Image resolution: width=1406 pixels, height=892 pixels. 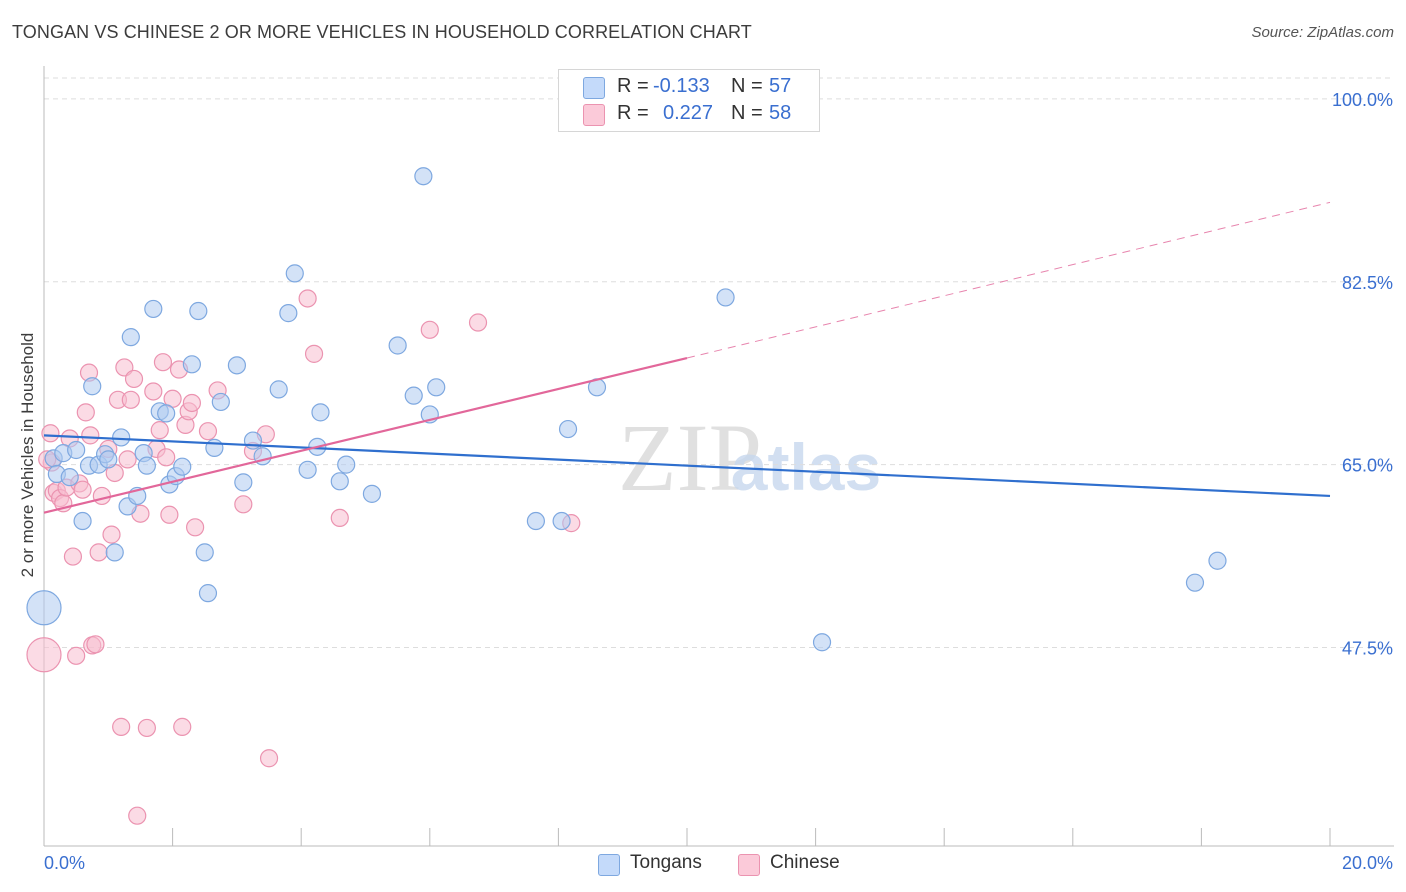 What do you see at coordinates (1367, 648) in the screenshot?
I see `y-tick-label: 47.5%` at bounding box center [1367, 648].